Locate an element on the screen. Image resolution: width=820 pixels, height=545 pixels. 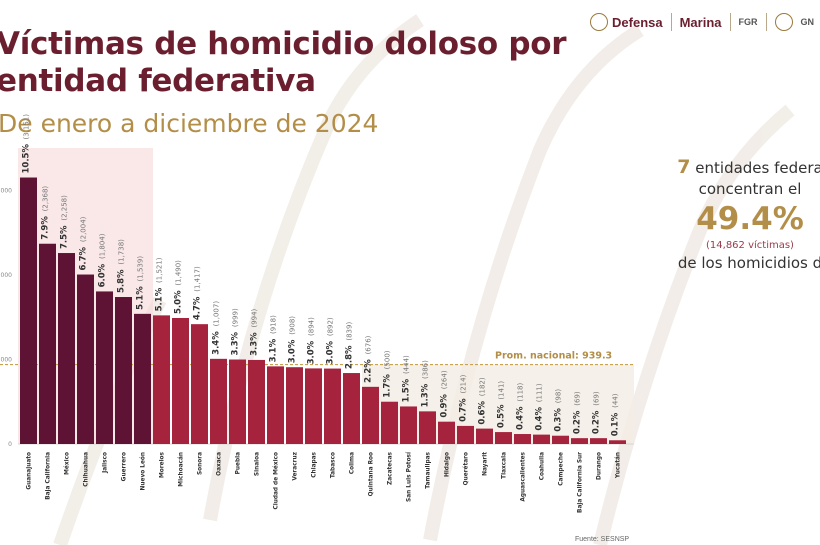
category-label: Ciudad de México is located at coordinates (276, 481).